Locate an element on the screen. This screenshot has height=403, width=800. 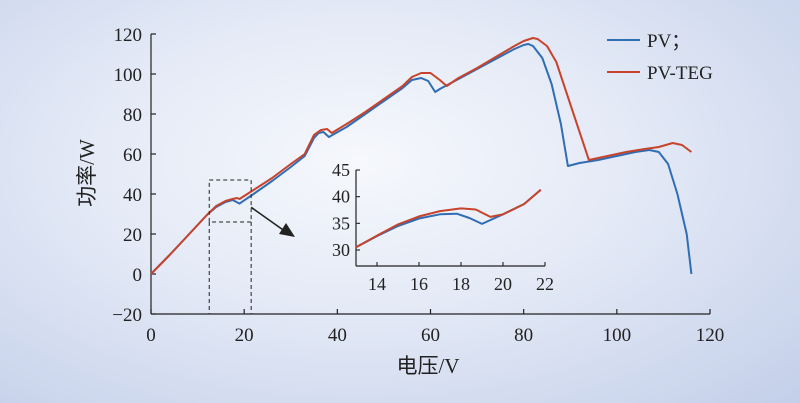
x-tick-label: 20 is located at coordinates (244, 335).